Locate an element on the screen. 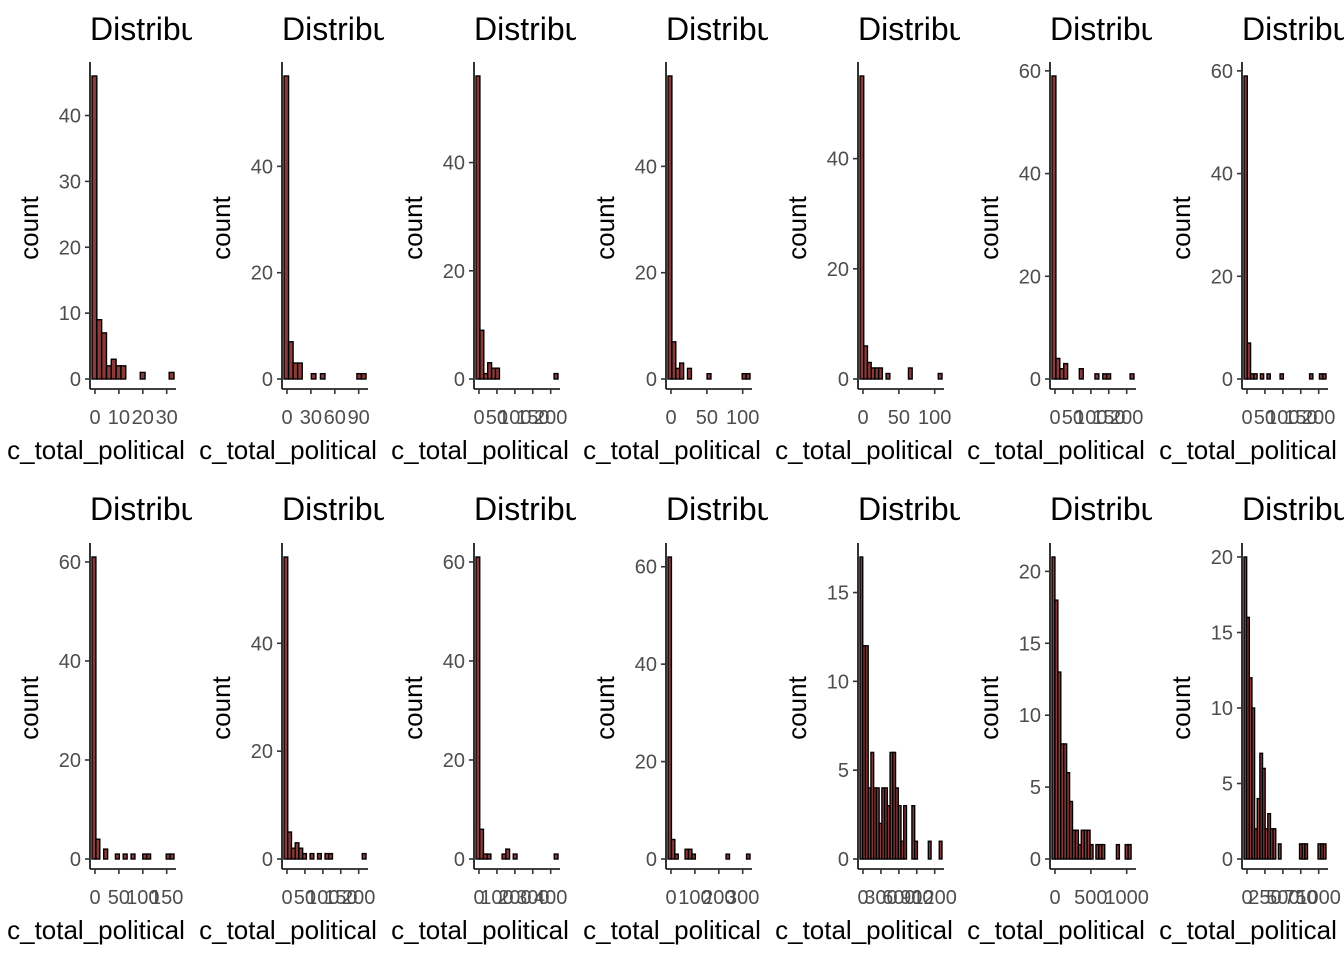 Image resolution: width=1344 pixels, height=960 pixels. x-tick-label: 20 is located at coordinates (143, 418).